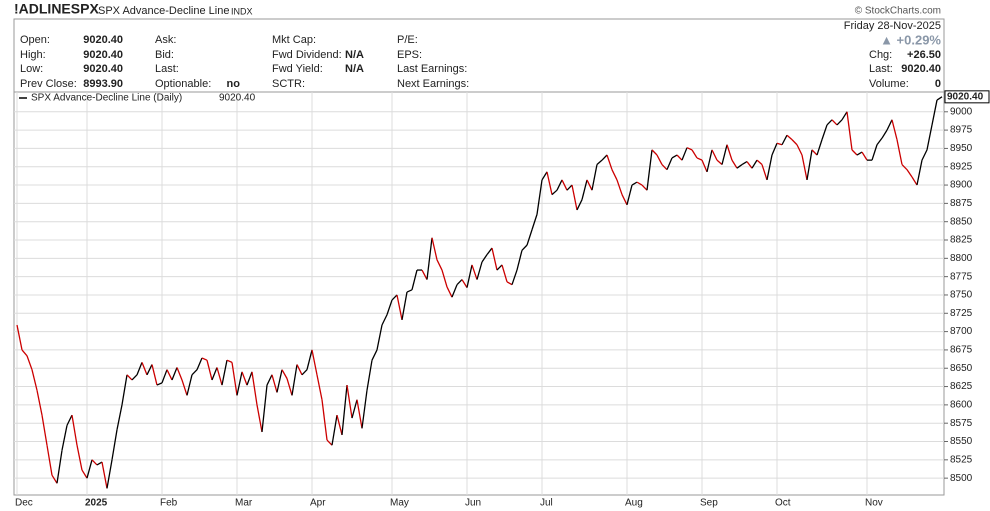 The width and height of the screenshot is (990, 511). I want to click on y-tick-label: 8675, so click(961, 350).